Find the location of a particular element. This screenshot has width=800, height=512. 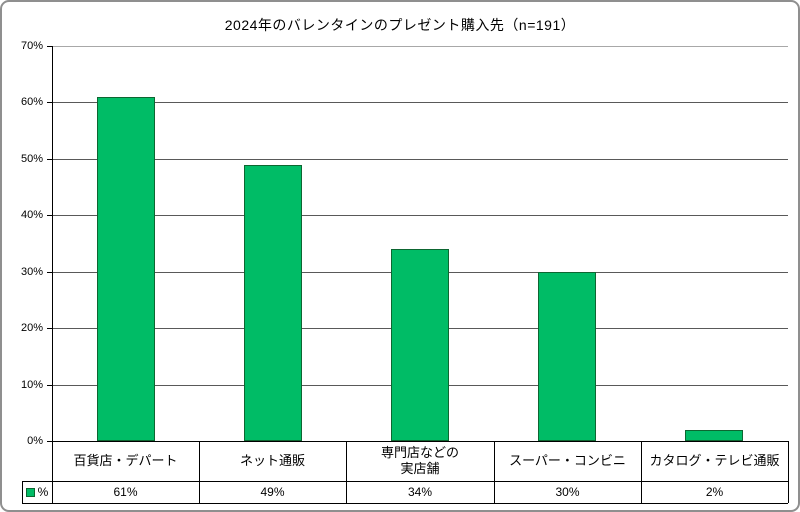

table-value: 49% is located at coordinates (272, 492).